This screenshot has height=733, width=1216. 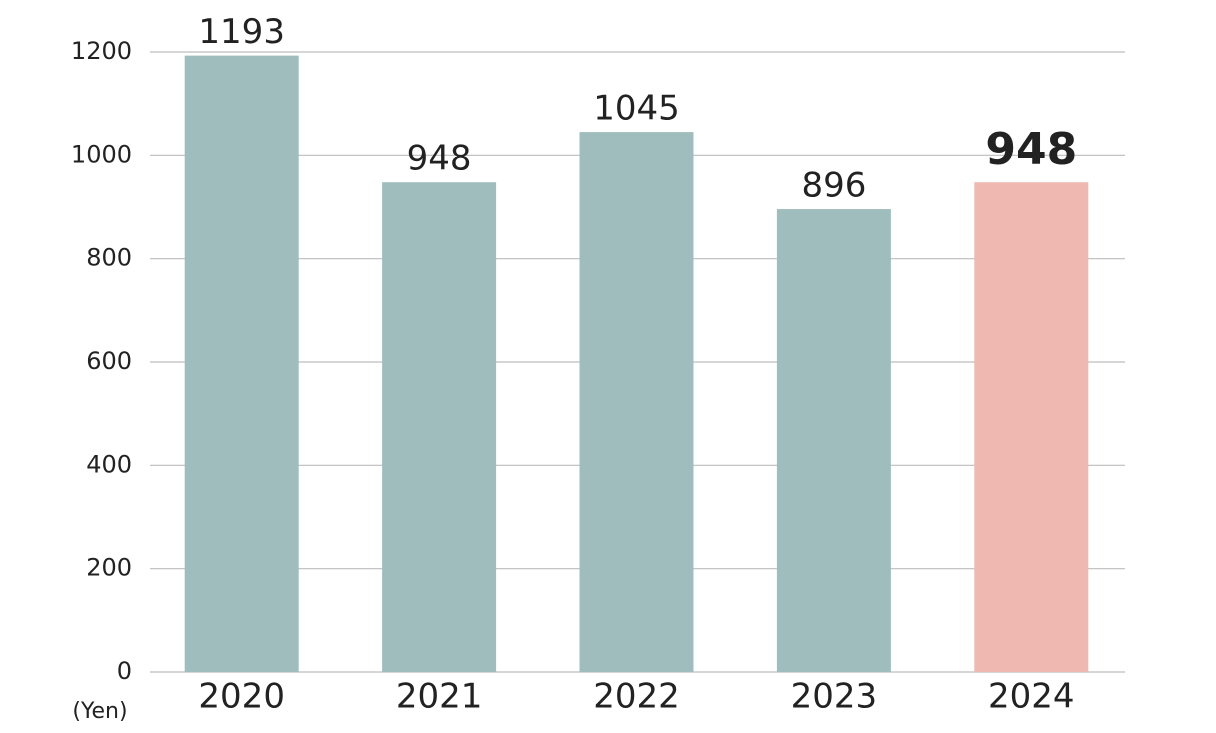 I want to click on x-tick-label: 2021, so click(x=439, y=697).